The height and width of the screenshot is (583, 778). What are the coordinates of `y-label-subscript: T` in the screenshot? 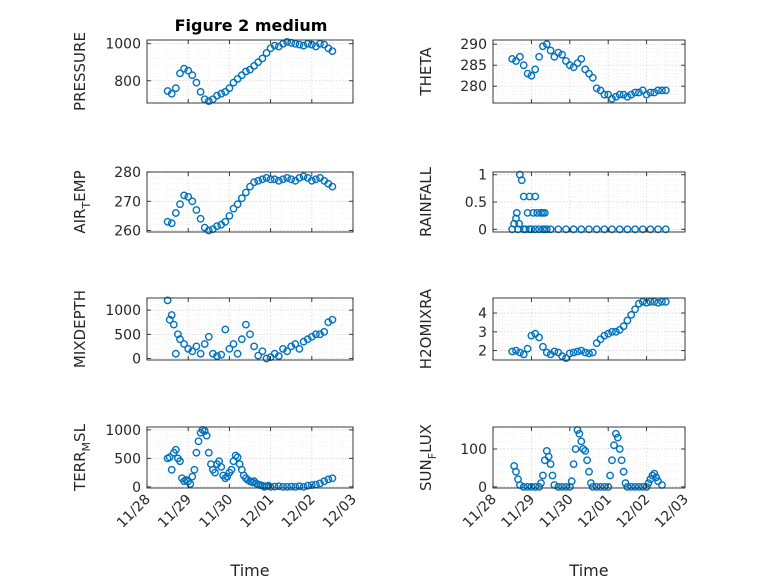 It's located at (86, 206).